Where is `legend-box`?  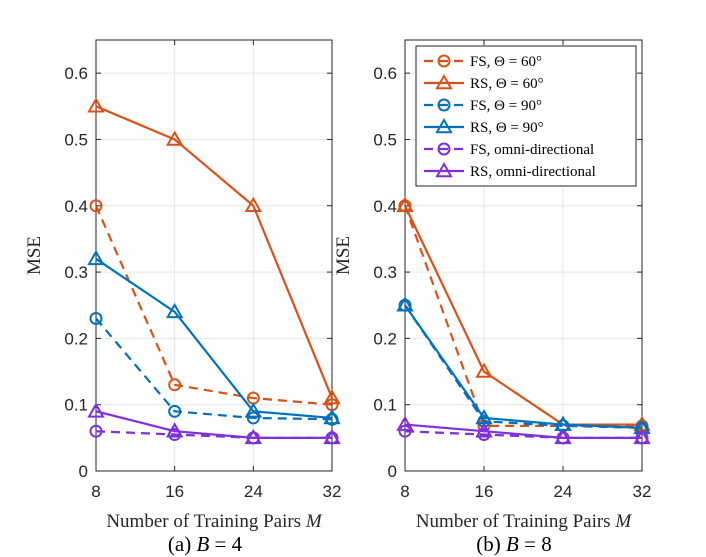 legend-box is located at coordinates (526, 116).